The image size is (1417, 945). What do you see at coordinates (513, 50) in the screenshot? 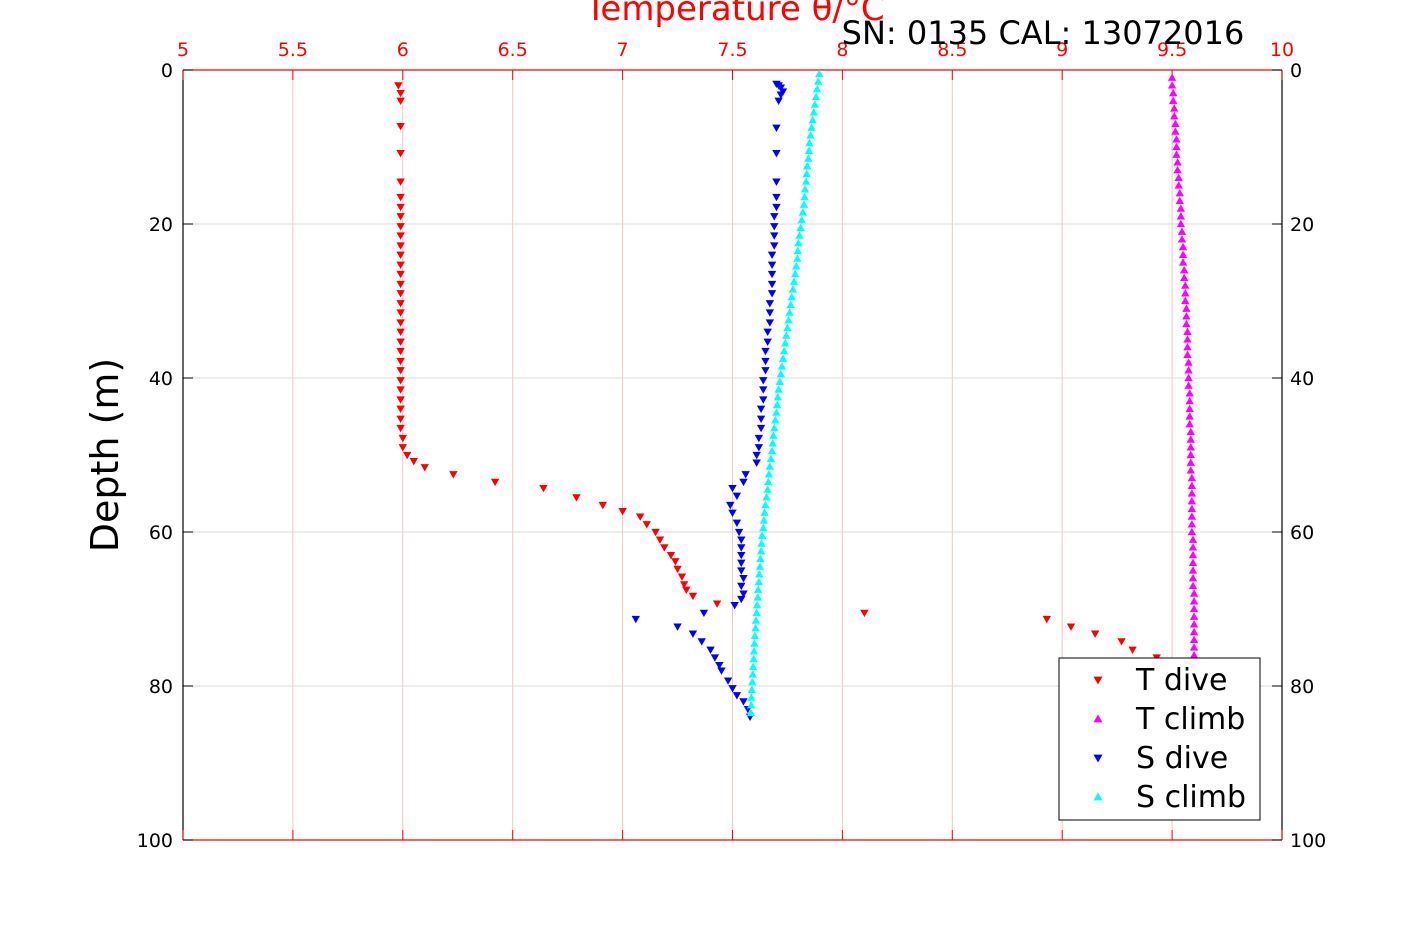
I see `x-tick-label: 6.5` at bounding box center [513, 50].